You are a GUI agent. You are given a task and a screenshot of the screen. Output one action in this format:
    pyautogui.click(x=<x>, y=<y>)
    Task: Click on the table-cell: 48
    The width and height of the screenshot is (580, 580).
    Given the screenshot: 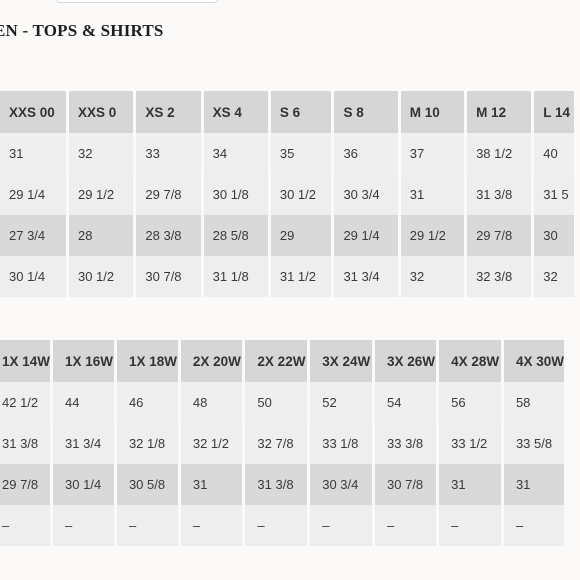 What is the action you would take?
    pyautogui.click(x=211, y=402)
    